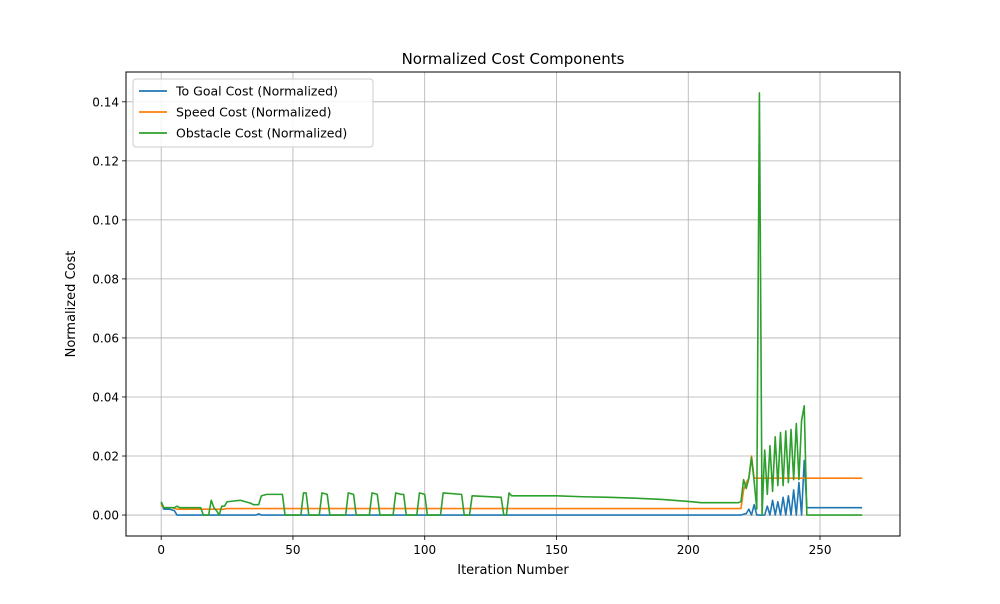  What do you see at coordinates (105, 279) in the screenshot?
I see `y-tick-label: 0.08` at bounding box center [105, 279].